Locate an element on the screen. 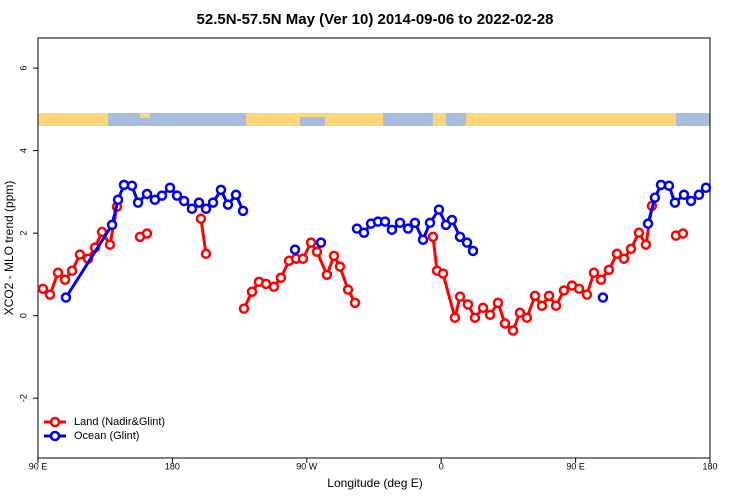 The width and height of the screenshot is (750, 500). x-tick-label: 90 W is located at coordinates (307, 466).